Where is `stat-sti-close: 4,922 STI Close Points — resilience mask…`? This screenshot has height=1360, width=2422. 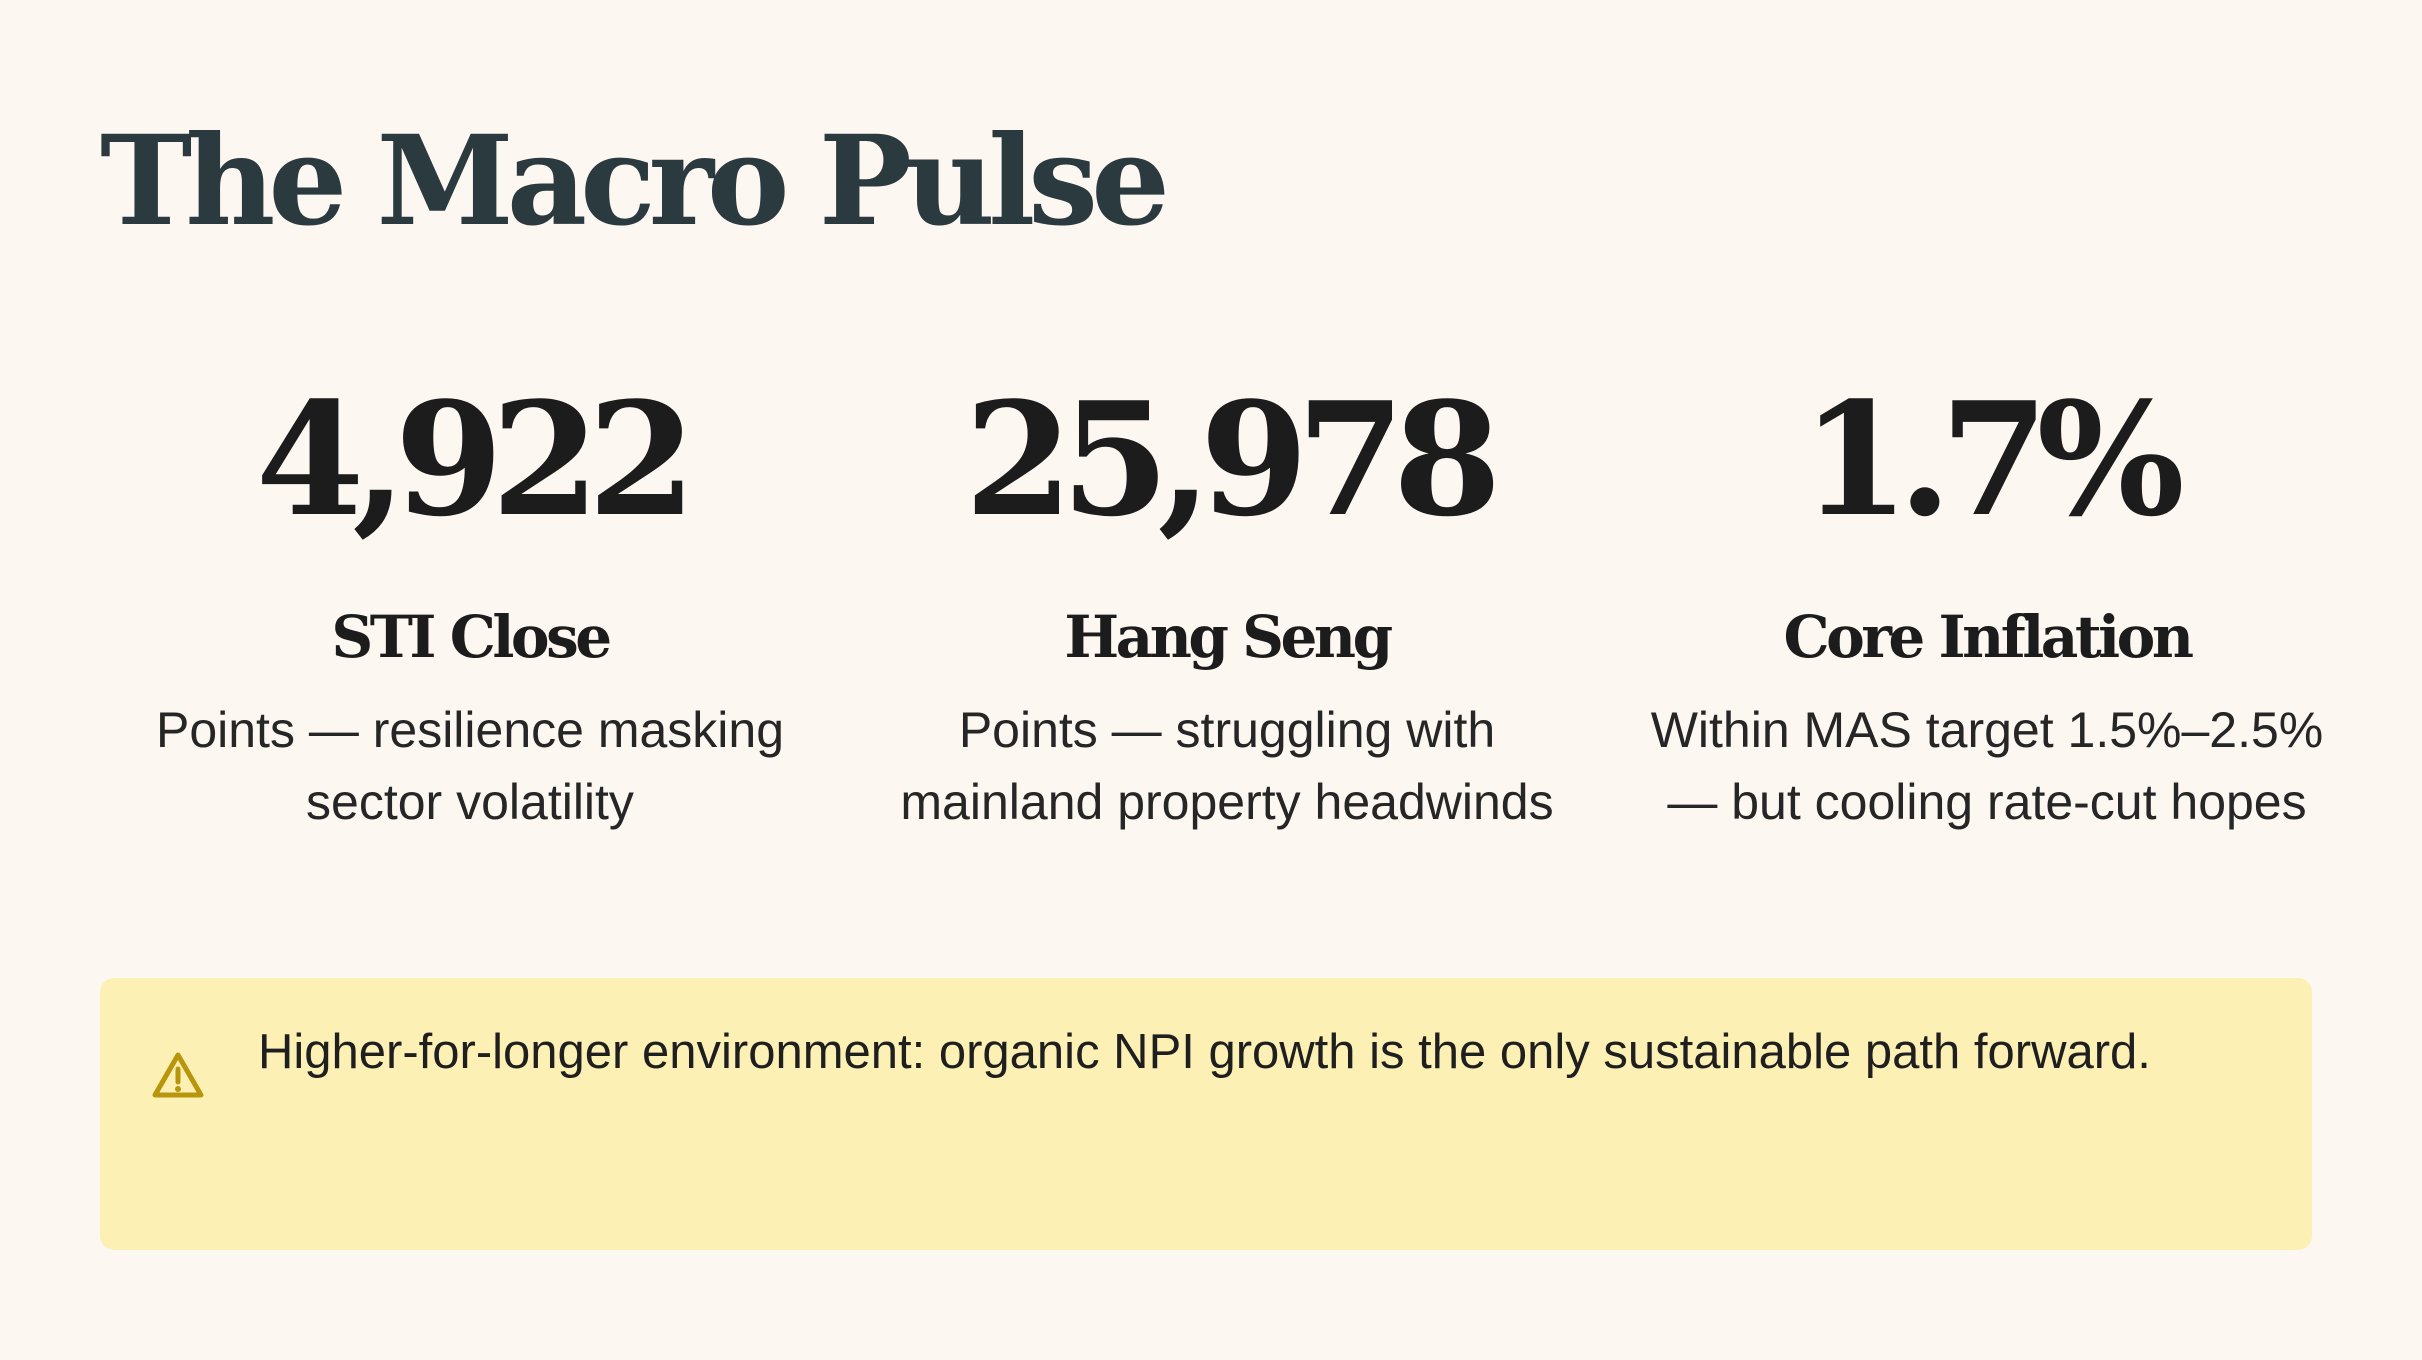 stat-sti-close: 4,922 STI Close Points — resilience mask… is located at coordinates (470, 604).